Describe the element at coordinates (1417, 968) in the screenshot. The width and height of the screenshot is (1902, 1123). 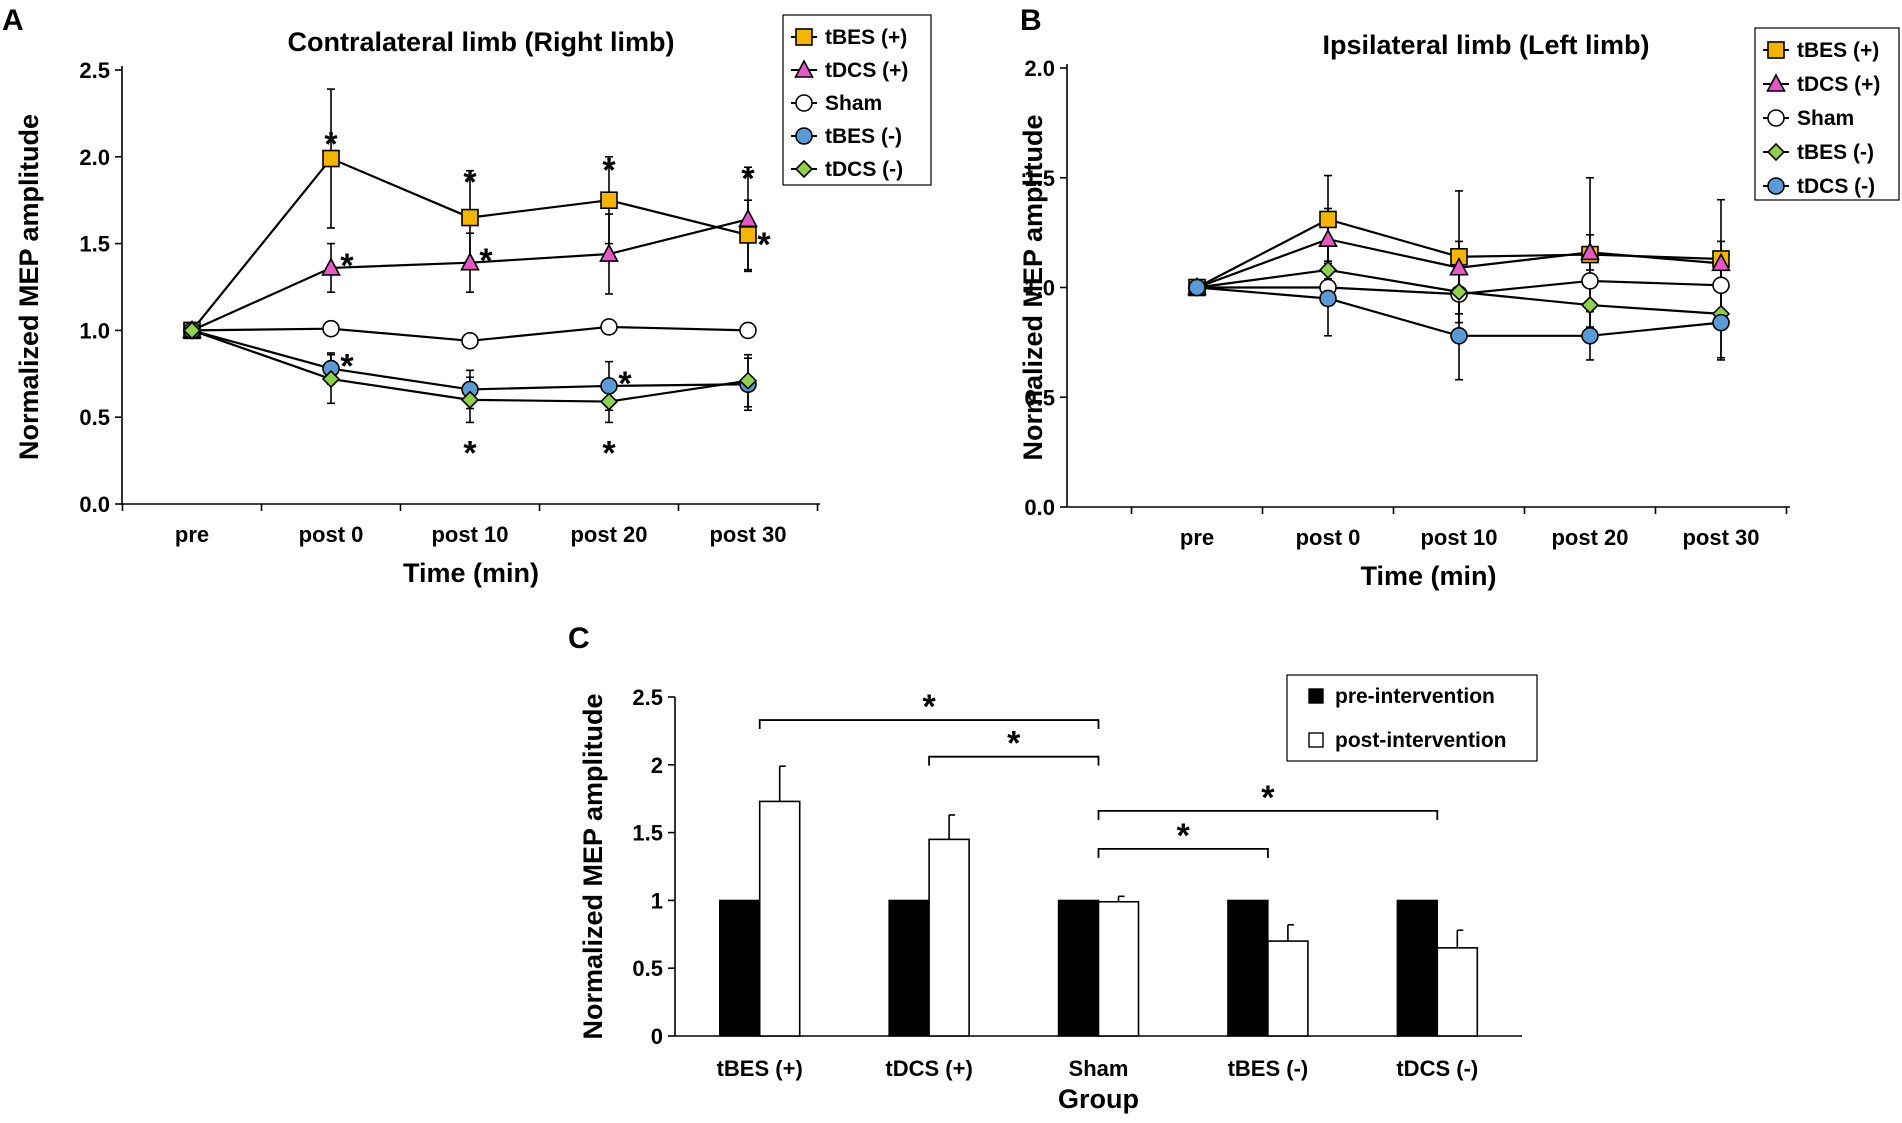
I see `bar-pre-tdcs` at that location.